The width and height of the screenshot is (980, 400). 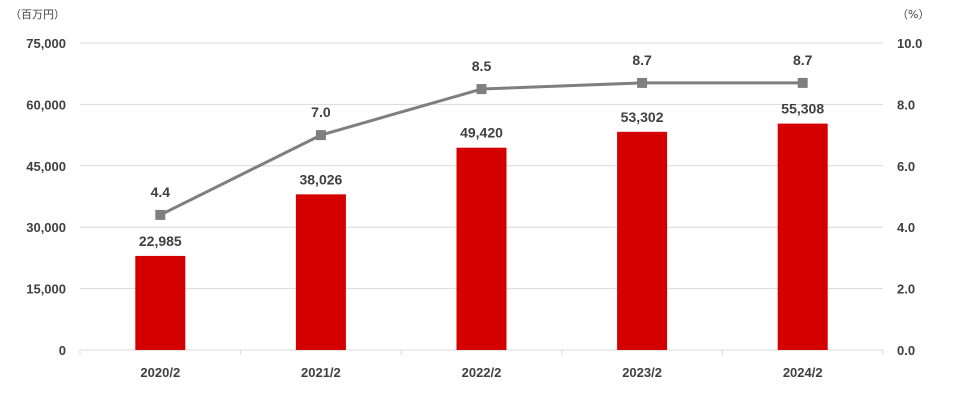 I want to click on right-axis-tick-label: 0.0, so click(x=906, y=350).